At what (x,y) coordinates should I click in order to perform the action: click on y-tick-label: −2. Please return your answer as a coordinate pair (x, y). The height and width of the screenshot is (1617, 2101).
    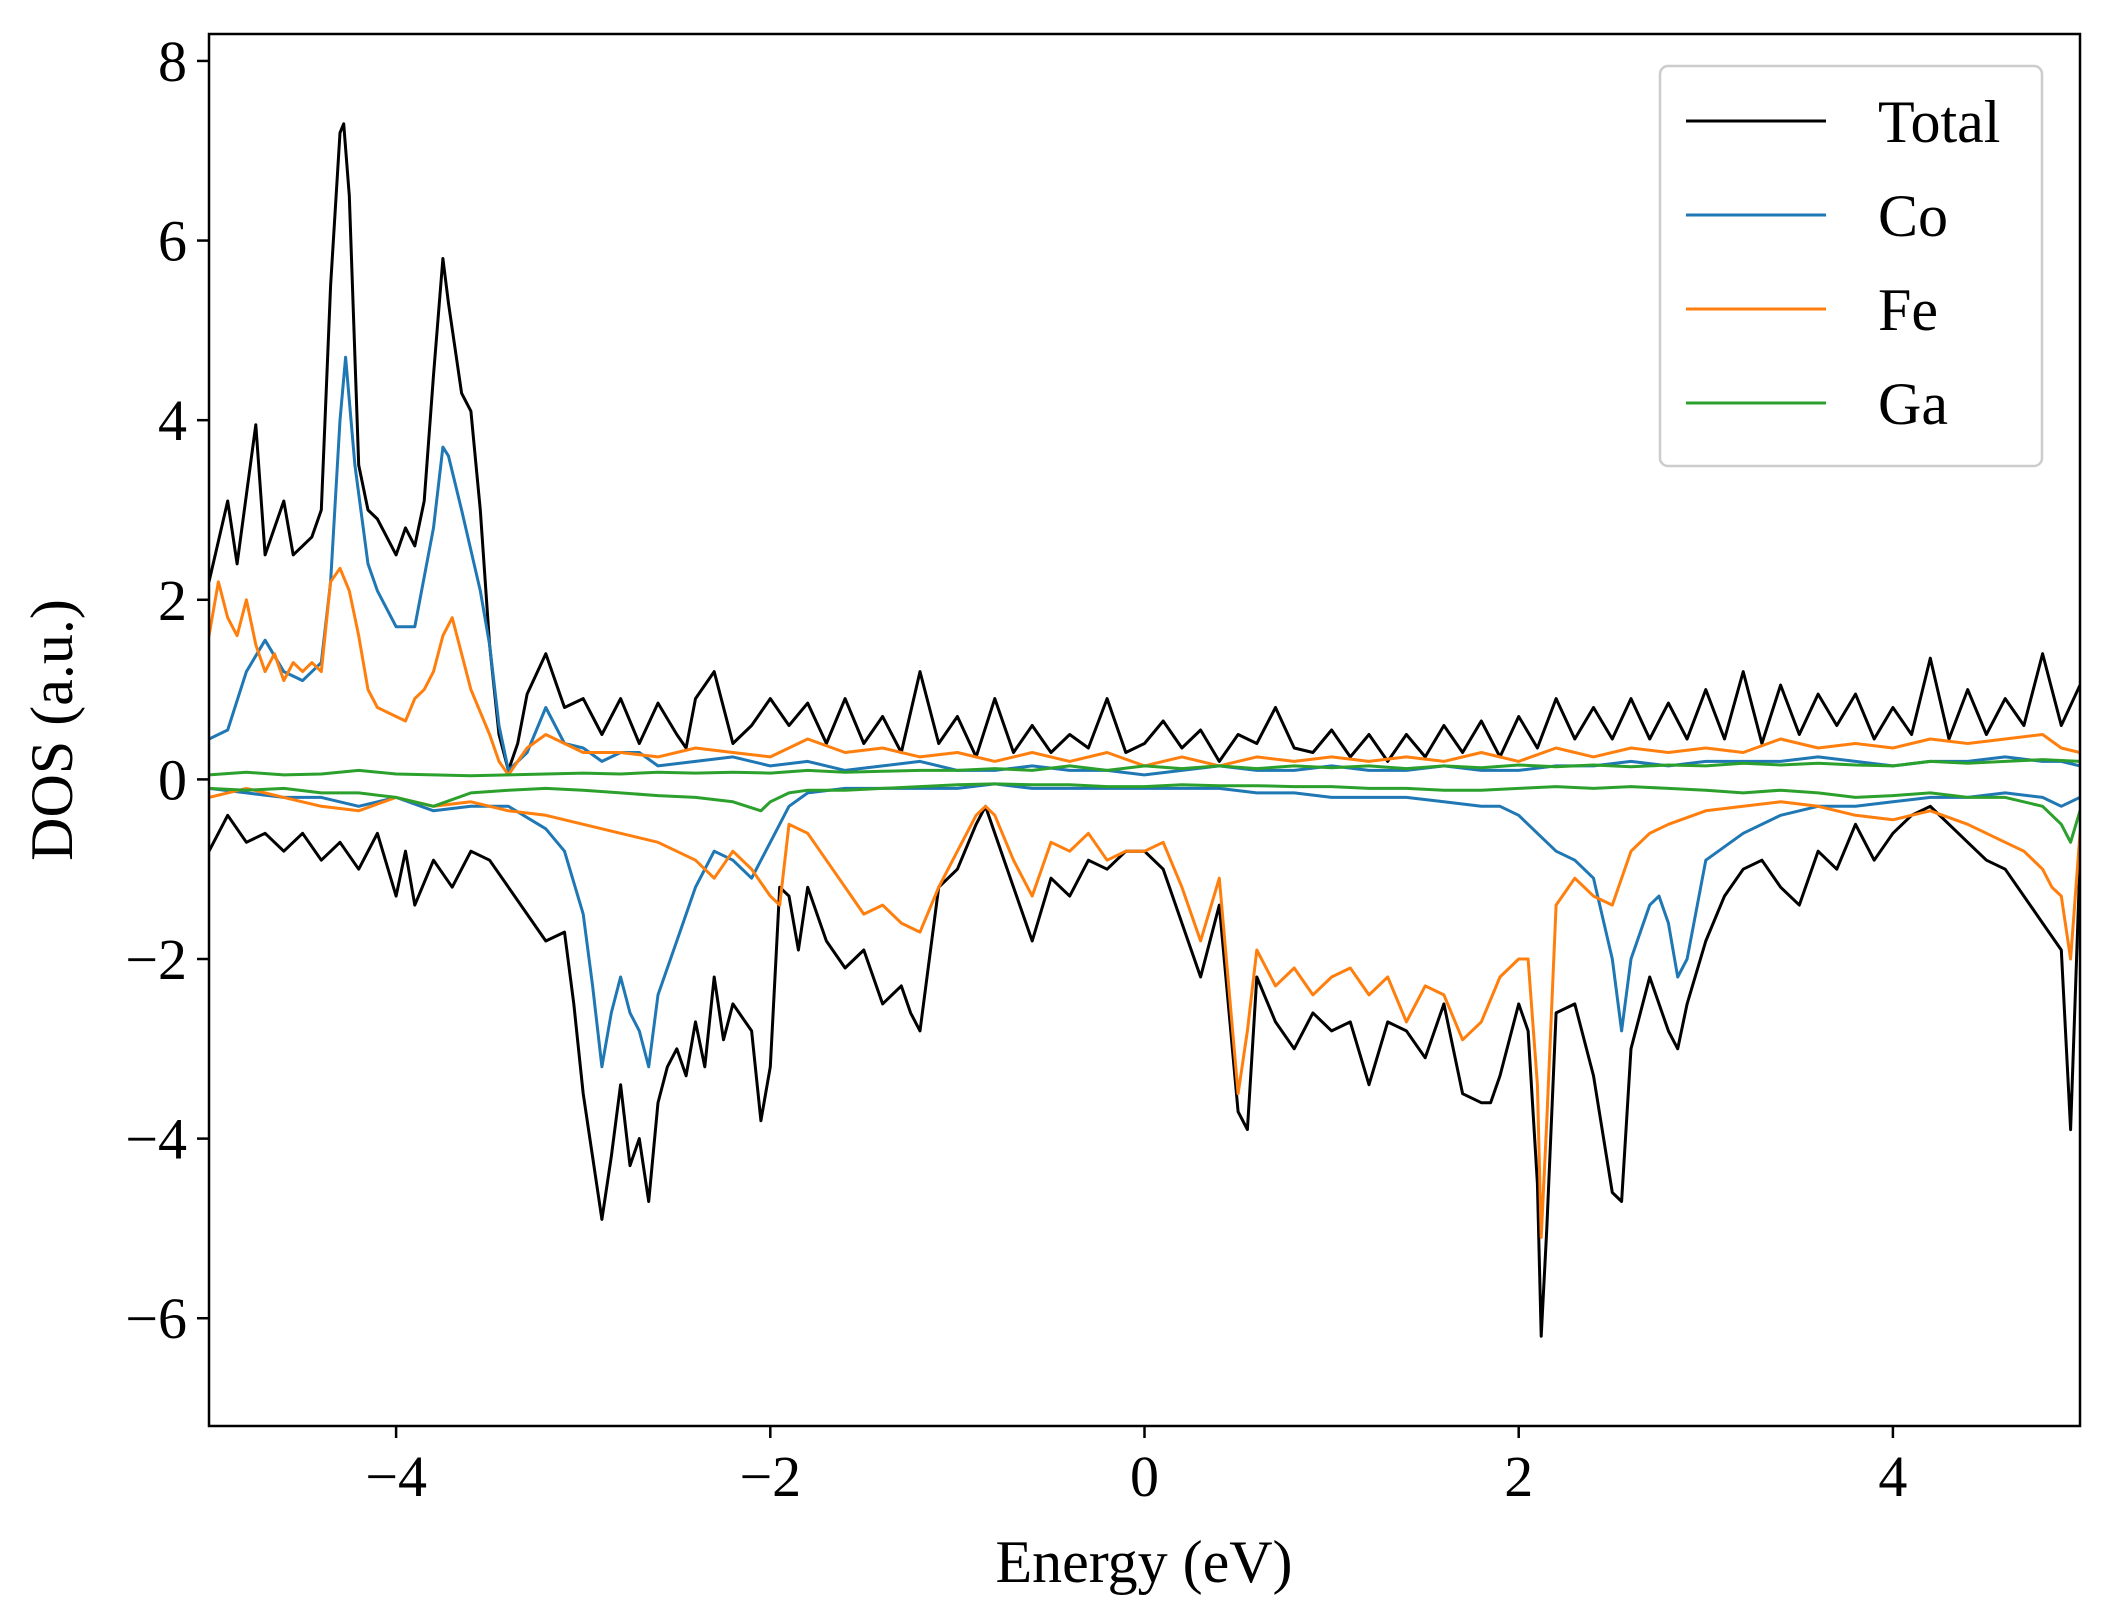
    Looking at the image, I should click on (156, 959).